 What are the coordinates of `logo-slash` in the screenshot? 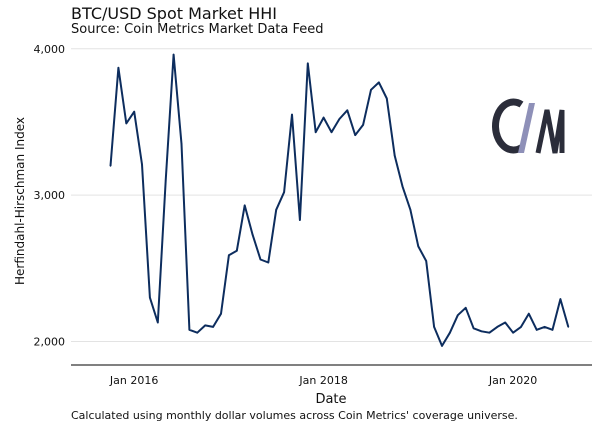 It's located at (526, 128).